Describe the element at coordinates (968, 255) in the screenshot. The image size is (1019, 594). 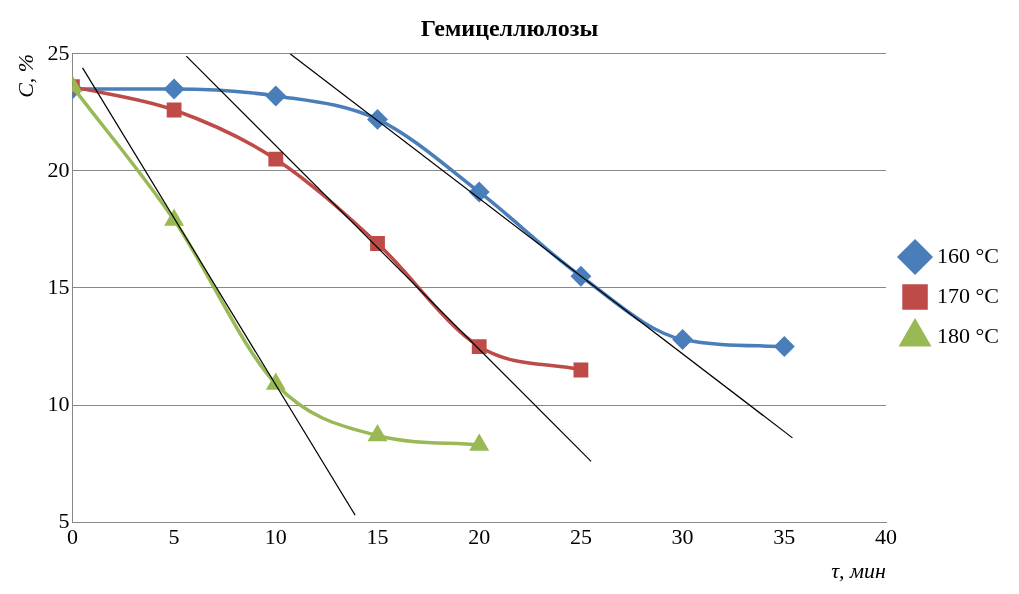
I see `legend-label: 160 °C` at that location.